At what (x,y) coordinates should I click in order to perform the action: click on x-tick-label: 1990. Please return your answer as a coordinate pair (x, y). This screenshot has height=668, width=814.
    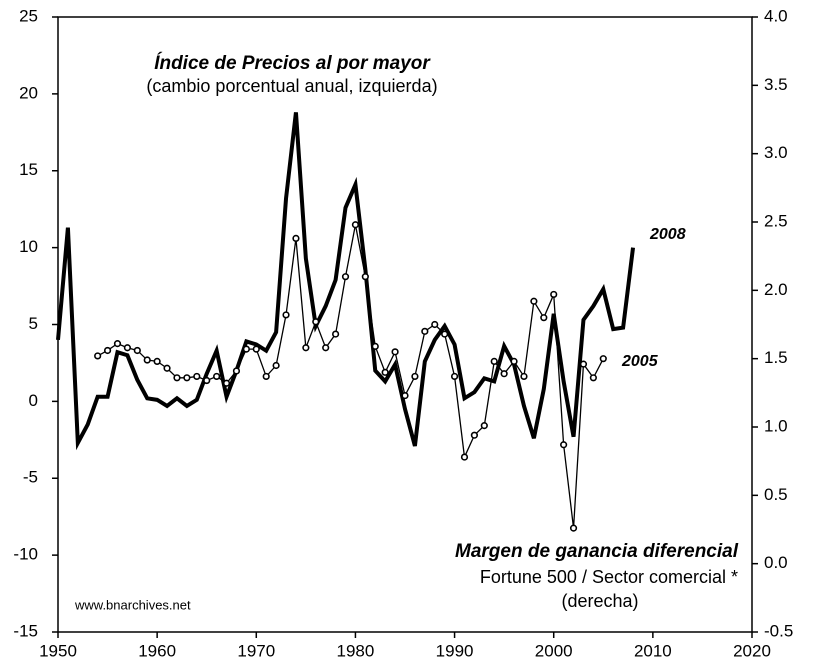
    Looking at the image, I should click on (455, 650).